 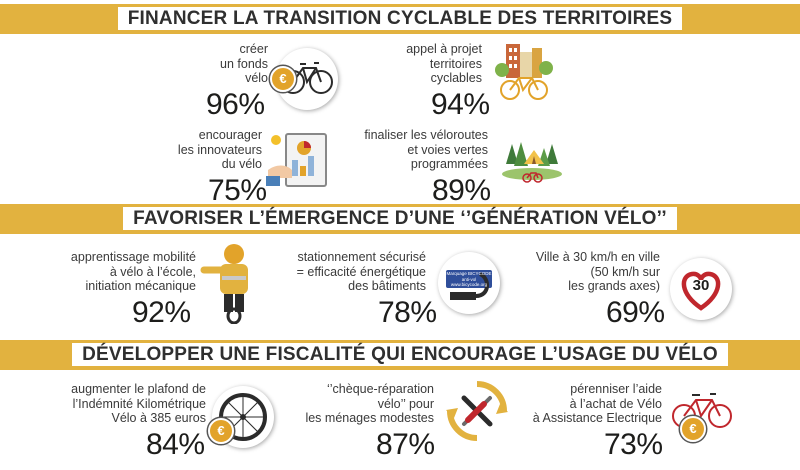 What do you see at coordinates (235, 104) in the screenshot?
I see `item-pct-fonds-velo: 96%` at bounding box center [235, 104].